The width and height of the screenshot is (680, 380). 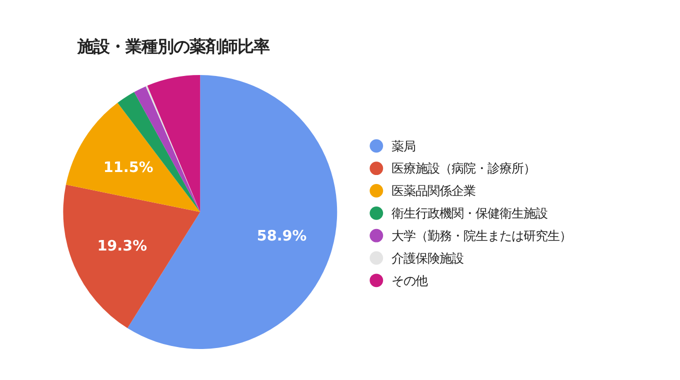 What do you see at coordinates (434, 190) in the screenshot?
I see `legend-label: 医薬品関係企業` at bounding box center [434, 190].